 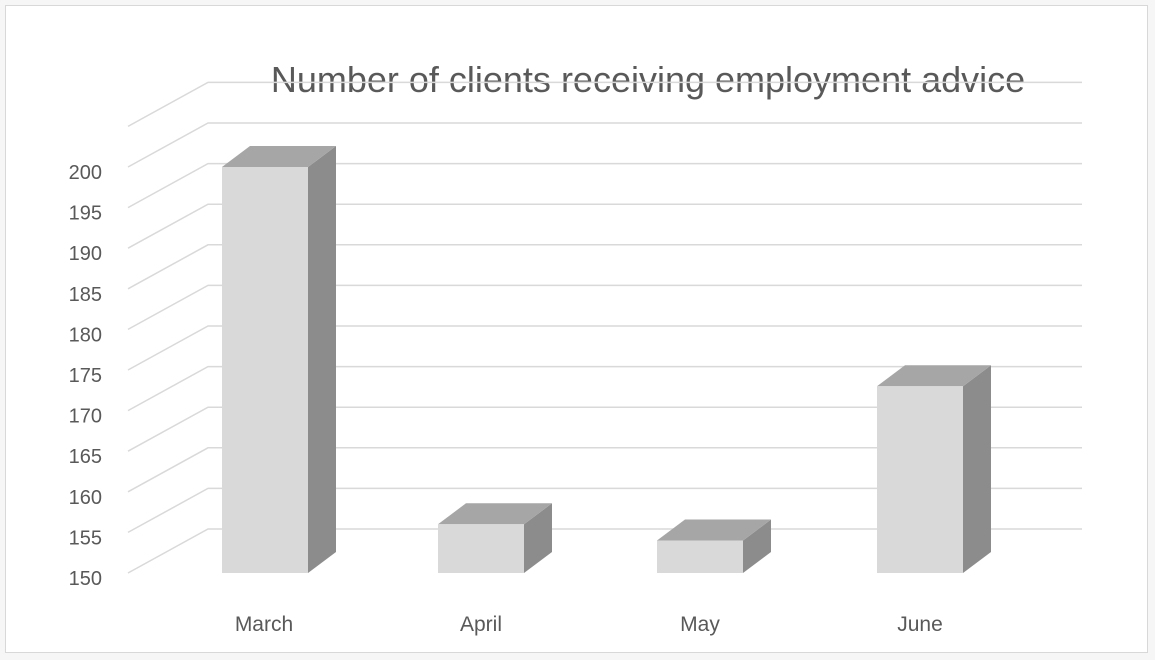 What do you see at coordinates (85, 335) in the screenshot?
I see `y-tick-label: 180` at bounding box center [85, 335].